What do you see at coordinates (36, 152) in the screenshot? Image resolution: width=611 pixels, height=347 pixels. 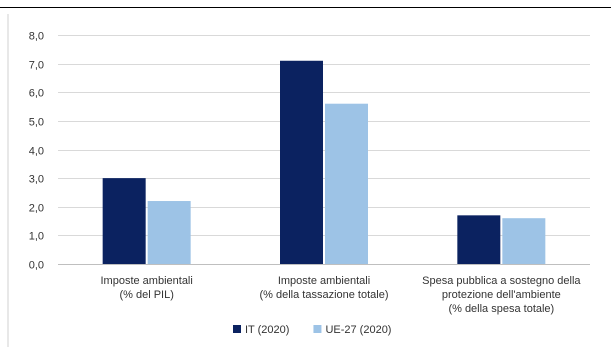 I see `y-tick-label: 4,0` at bounding box center [36, 152].